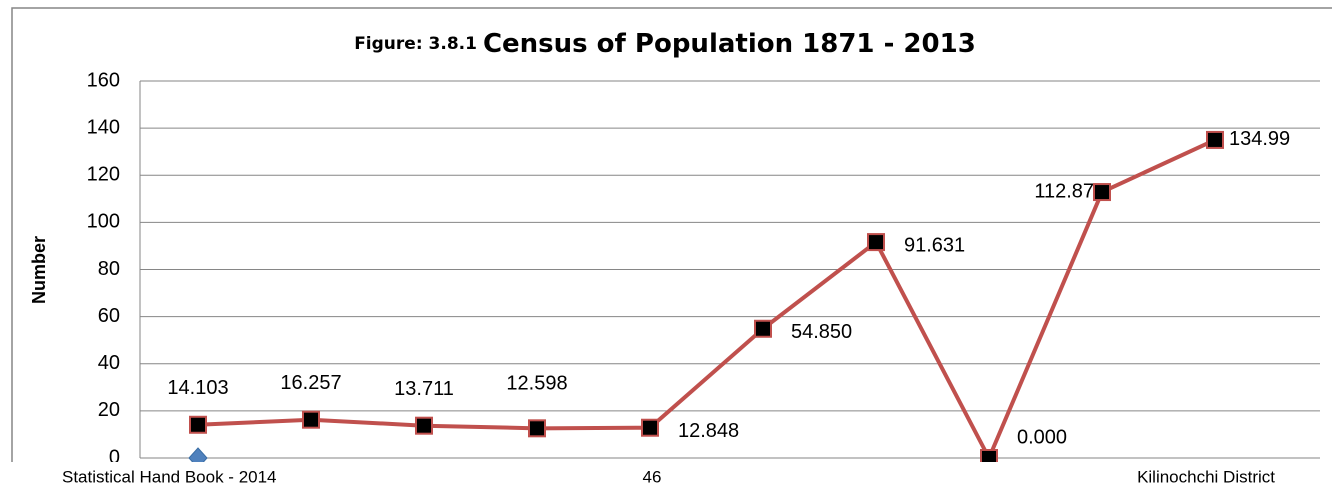 The width and height of the screenshot is (1332, 488). What do you see at coordinates (1064, 191) in the screenshot?
I see `data-label: 112.87` at bounding box center [1064, 191].